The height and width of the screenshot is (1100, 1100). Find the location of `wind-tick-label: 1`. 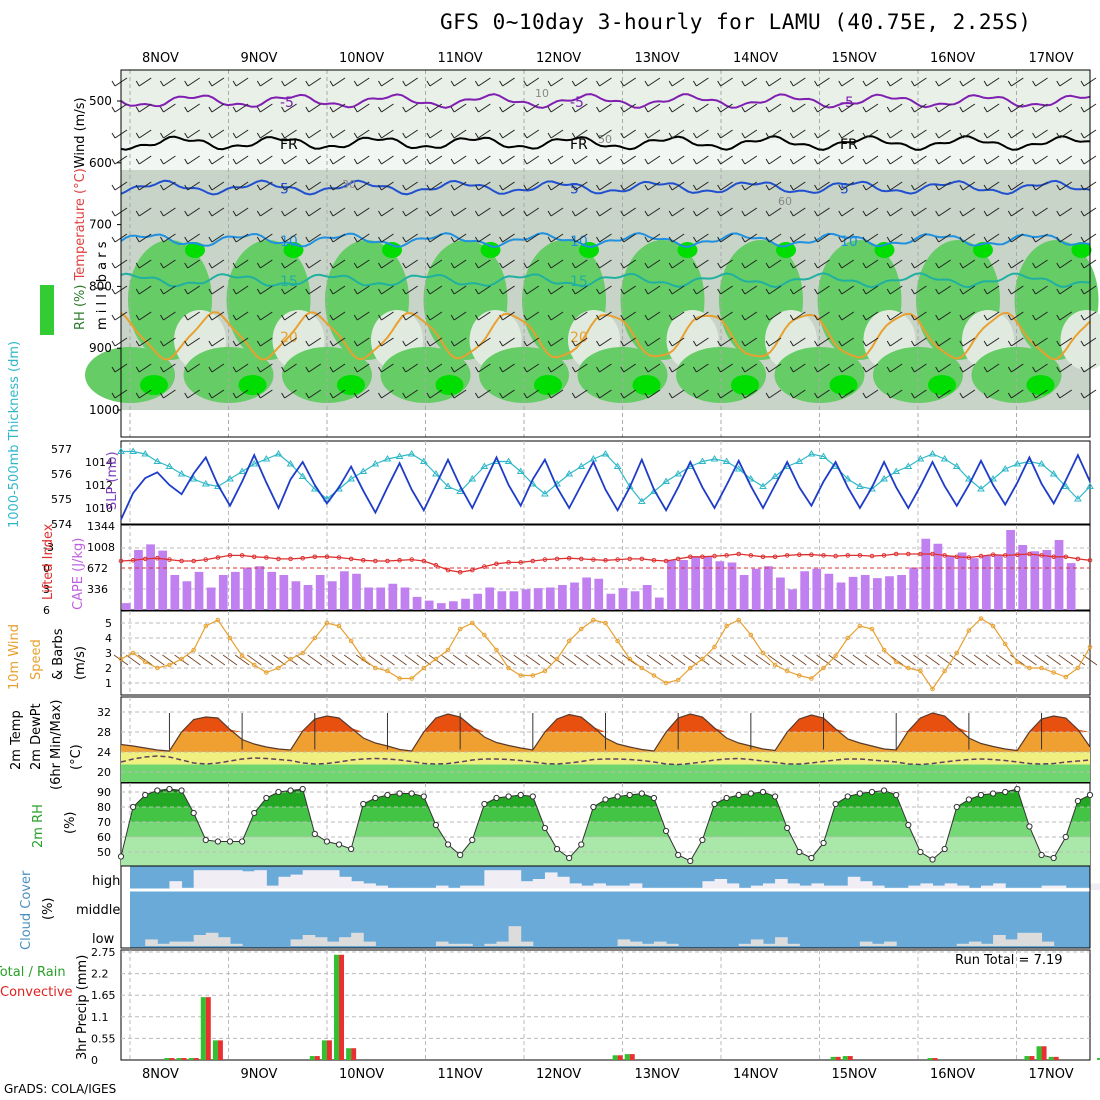

wind-tick-label: 1 is located at coordinates (108, 683).